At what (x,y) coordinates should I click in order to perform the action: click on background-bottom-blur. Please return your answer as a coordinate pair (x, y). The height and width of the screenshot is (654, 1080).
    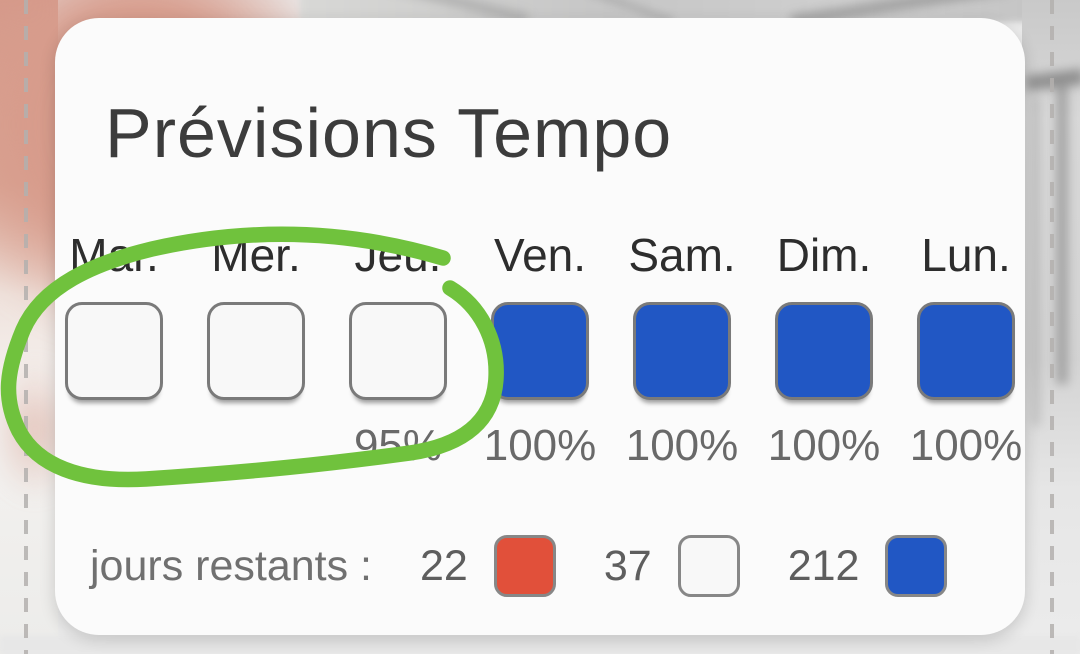
    Looking at the image, I should click on (540, 645).